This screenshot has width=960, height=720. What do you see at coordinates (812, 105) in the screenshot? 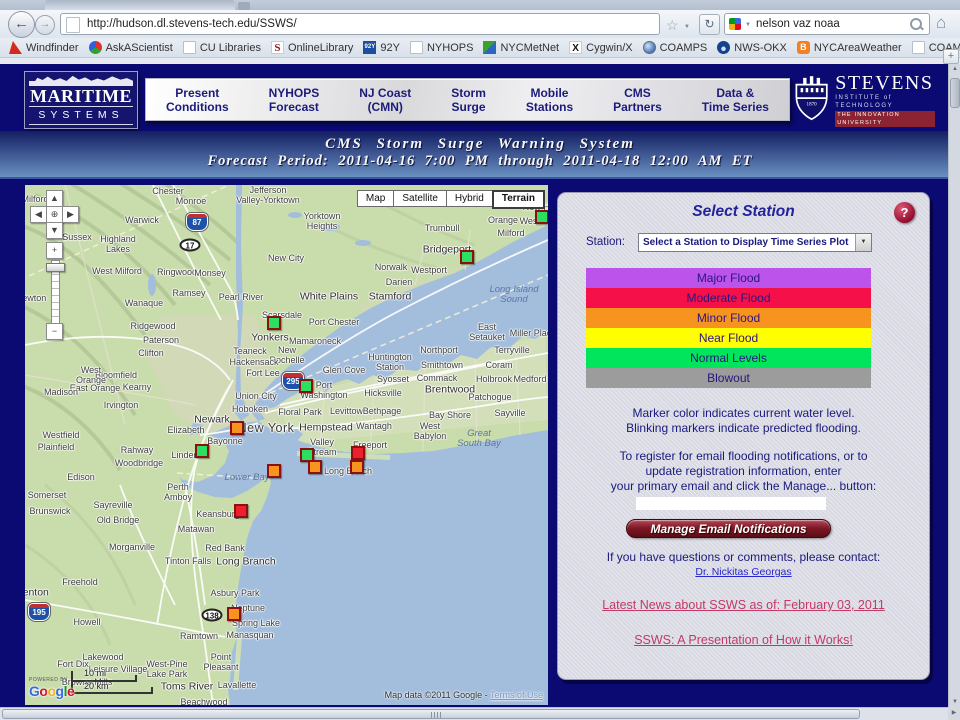
I see `svg-text: 1870` at bounding box center [812, 105].